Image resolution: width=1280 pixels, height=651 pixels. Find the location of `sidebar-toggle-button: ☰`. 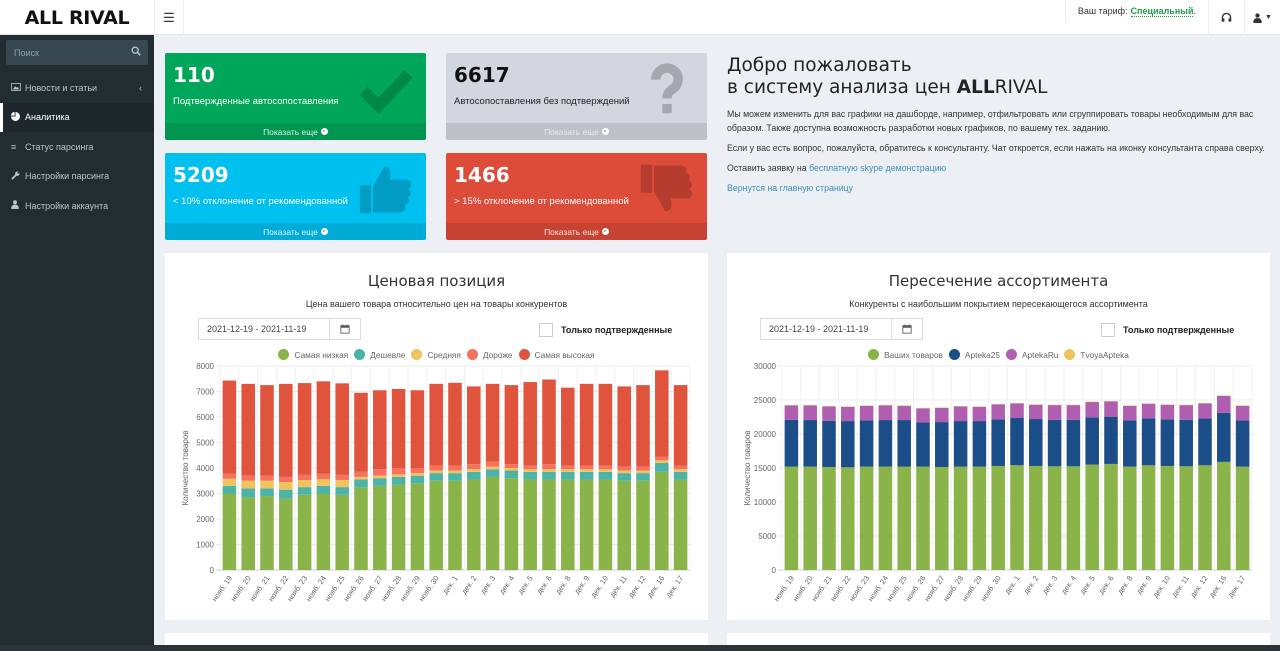

sidebar-toggle-button: ☰ is located at coordinates (169, 17).